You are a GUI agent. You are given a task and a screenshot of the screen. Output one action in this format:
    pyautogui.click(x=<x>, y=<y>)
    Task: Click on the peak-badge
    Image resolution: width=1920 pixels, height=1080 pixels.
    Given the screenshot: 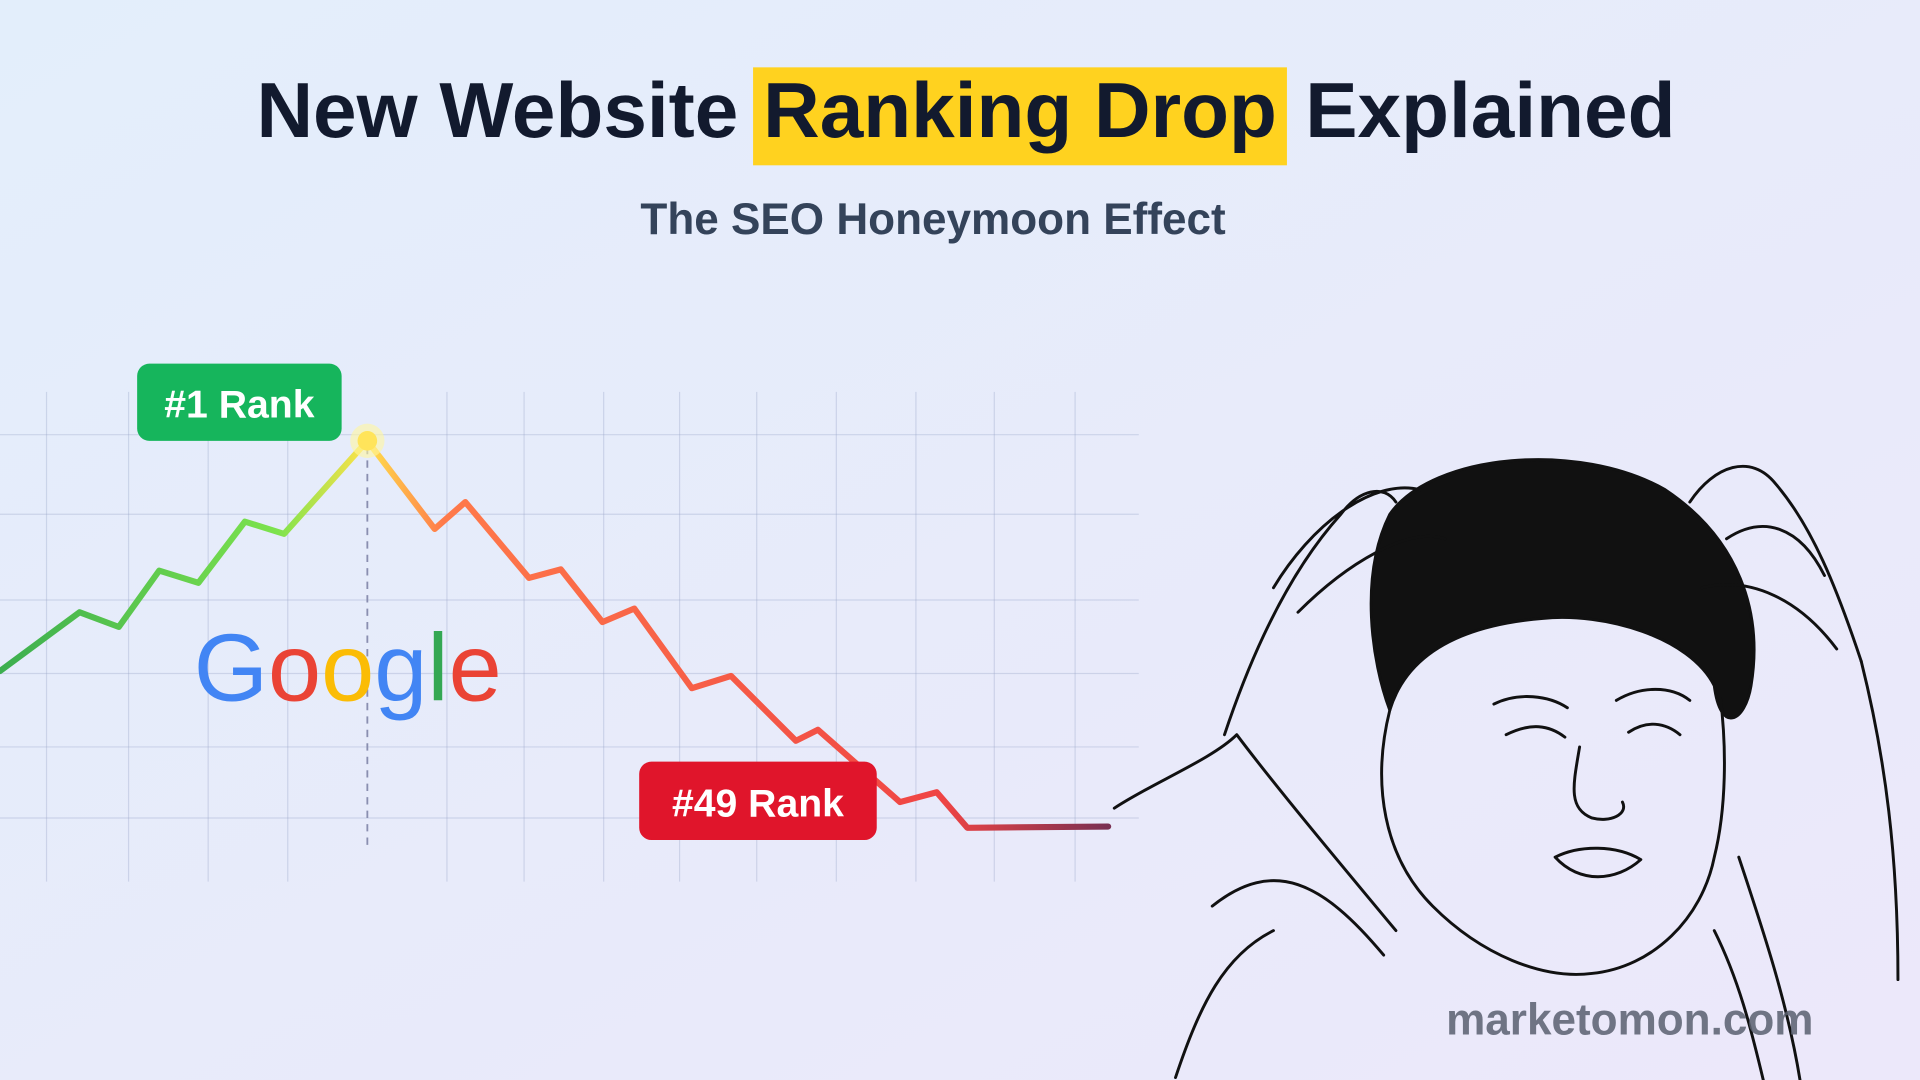 What is the action you would take?
    pyautogui.click(x=239, y=402)
    